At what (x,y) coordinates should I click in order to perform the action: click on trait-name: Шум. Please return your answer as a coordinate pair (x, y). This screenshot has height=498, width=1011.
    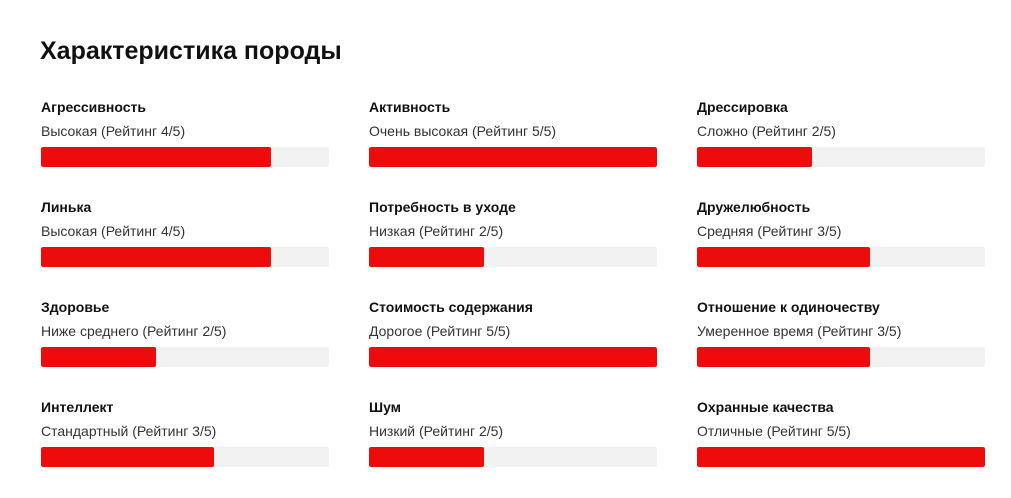
    Looking at the image, I should click on (385, 407).